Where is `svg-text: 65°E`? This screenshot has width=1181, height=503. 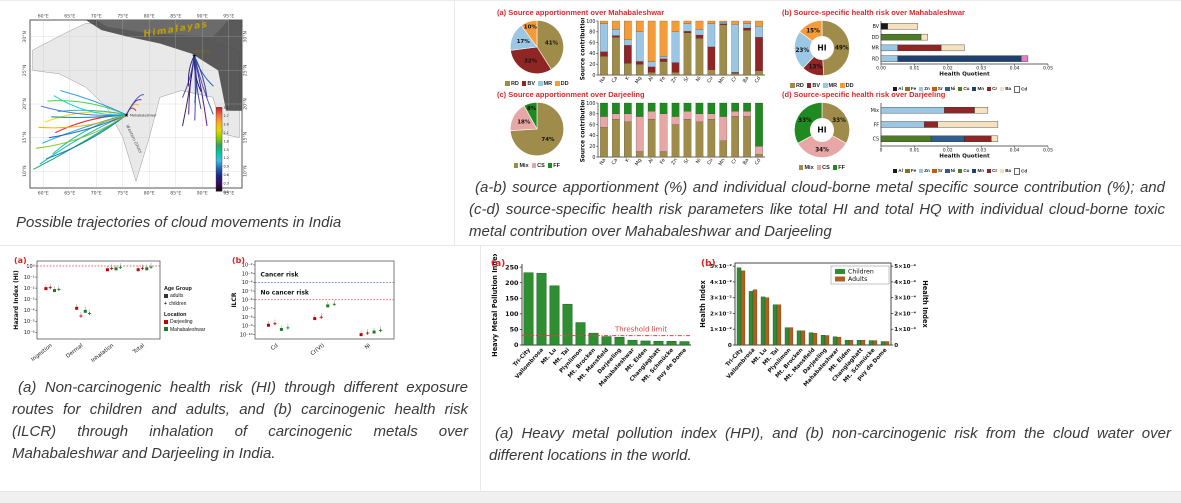
svg-text: 65°E is located at coordinates (69, 194).